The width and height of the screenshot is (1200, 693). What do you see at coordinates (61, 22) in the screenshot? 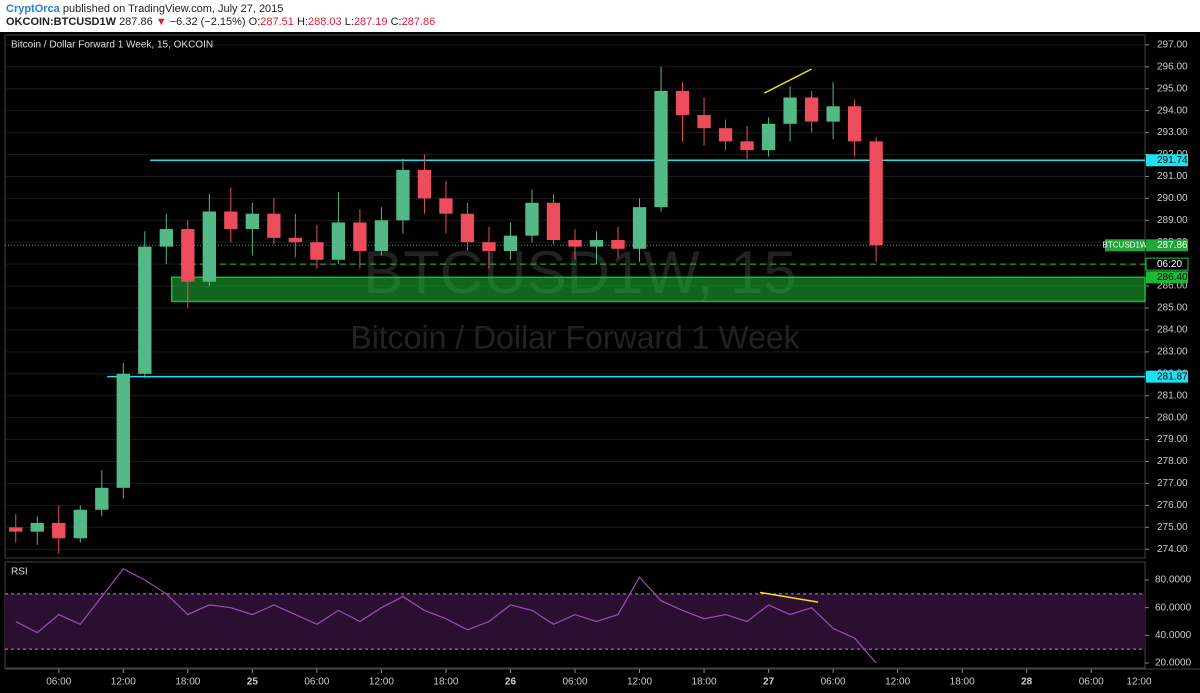
I see `symbol: OKCOIN:BTCUSD1W` at bounding box center [61, 22].